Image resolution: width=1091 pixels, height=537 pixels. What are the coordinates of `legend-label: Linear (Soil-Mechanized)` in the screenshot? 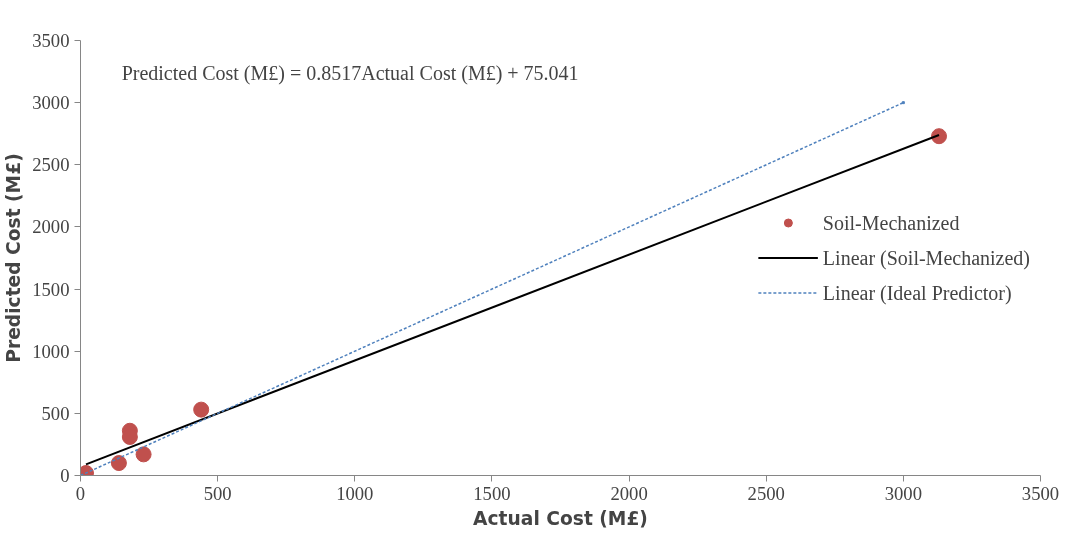 It's located at (926, 257).